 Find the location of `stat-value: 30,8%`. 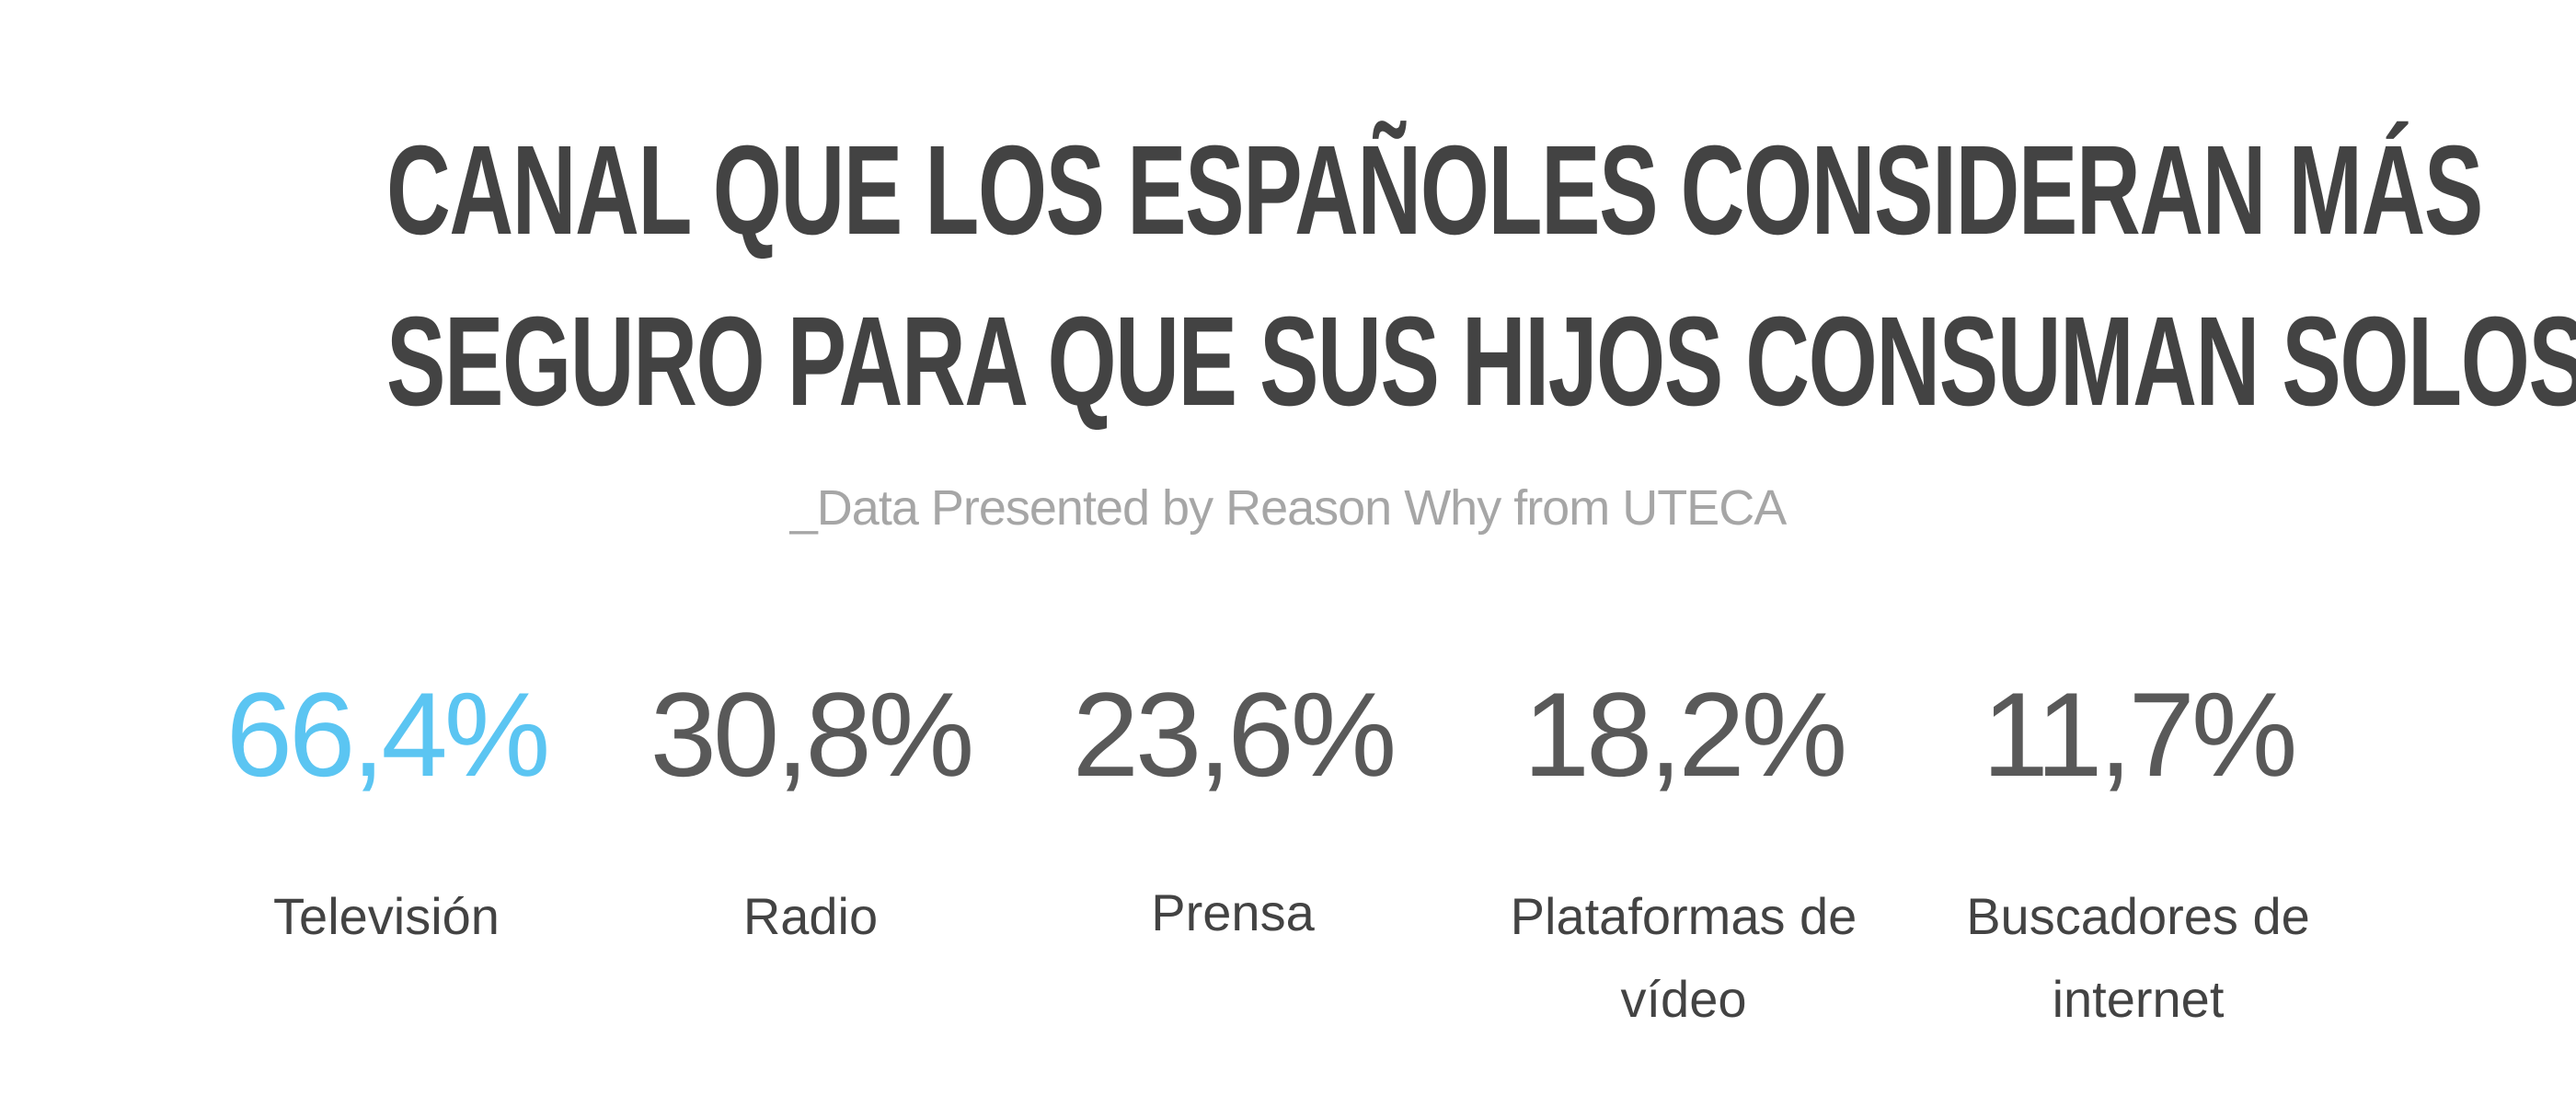

stat-value: 30,8% is located at coordinates (812, 734).